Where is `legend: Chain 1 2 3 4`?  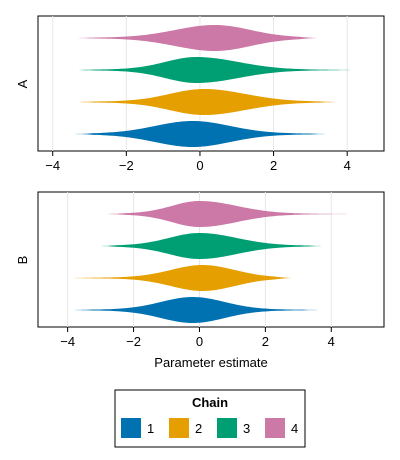 legend: Chain 1 2 3 4 is located at coordinates (210, 418).